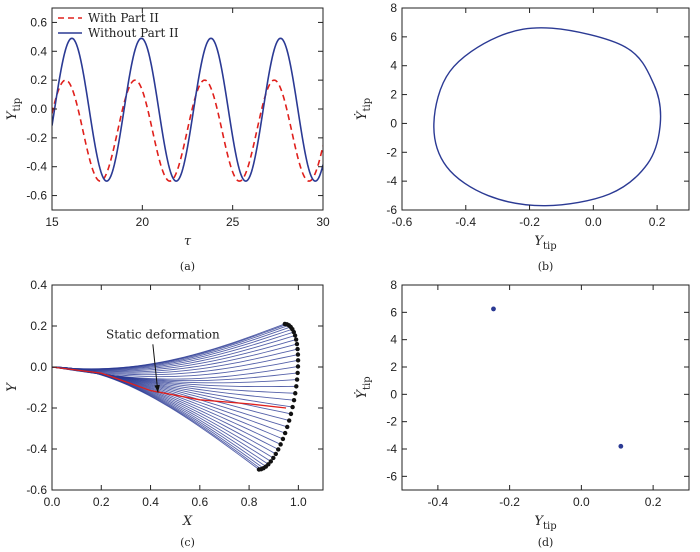 The image size is (700, 552). I want to click on annotation-arrow-head, so click(157, 388).